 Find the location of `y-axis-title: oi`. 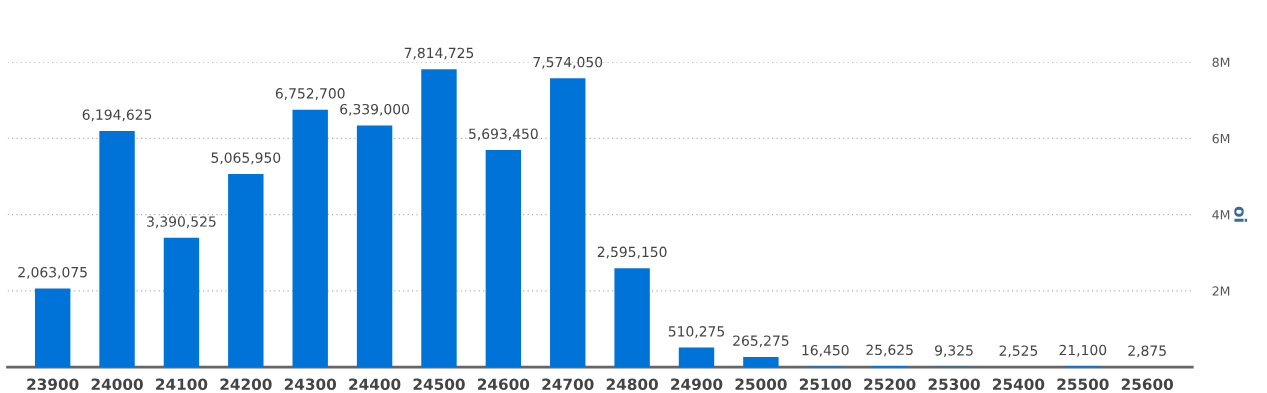

y-axis-title: oi is located at coordinates (1241, 214).